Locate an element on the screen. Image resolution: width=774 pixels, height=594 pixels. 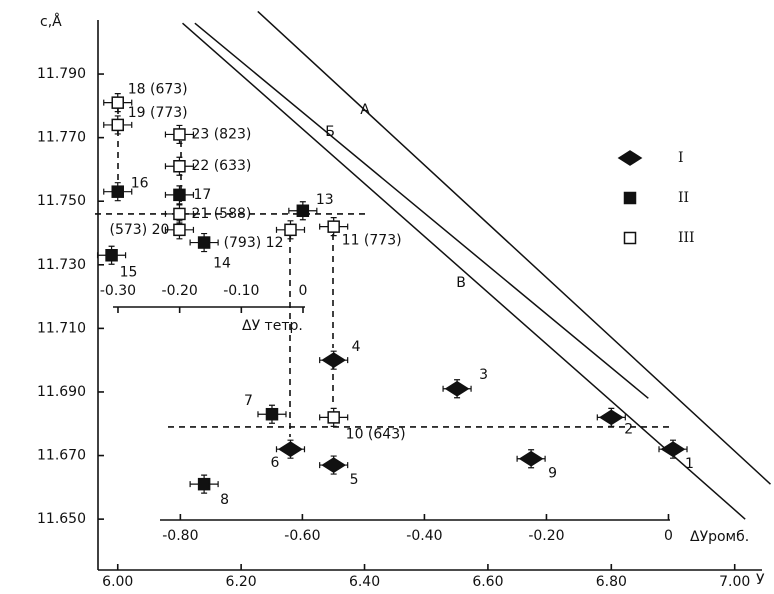
point-label: 23 (823) is located at coordinates (221, 134).